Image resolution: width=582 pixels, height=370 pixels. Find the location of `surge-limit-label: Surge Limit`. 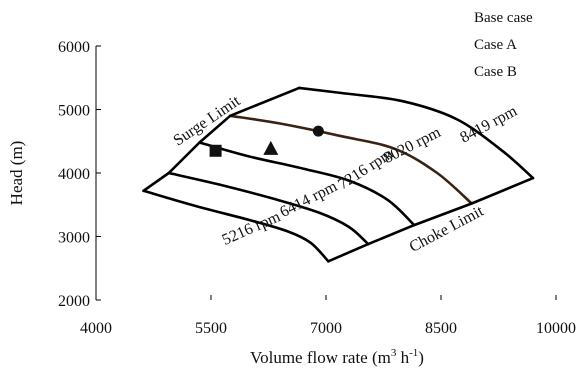

surge-limit-label: Surge Limit is located at coordinates (206, 120).